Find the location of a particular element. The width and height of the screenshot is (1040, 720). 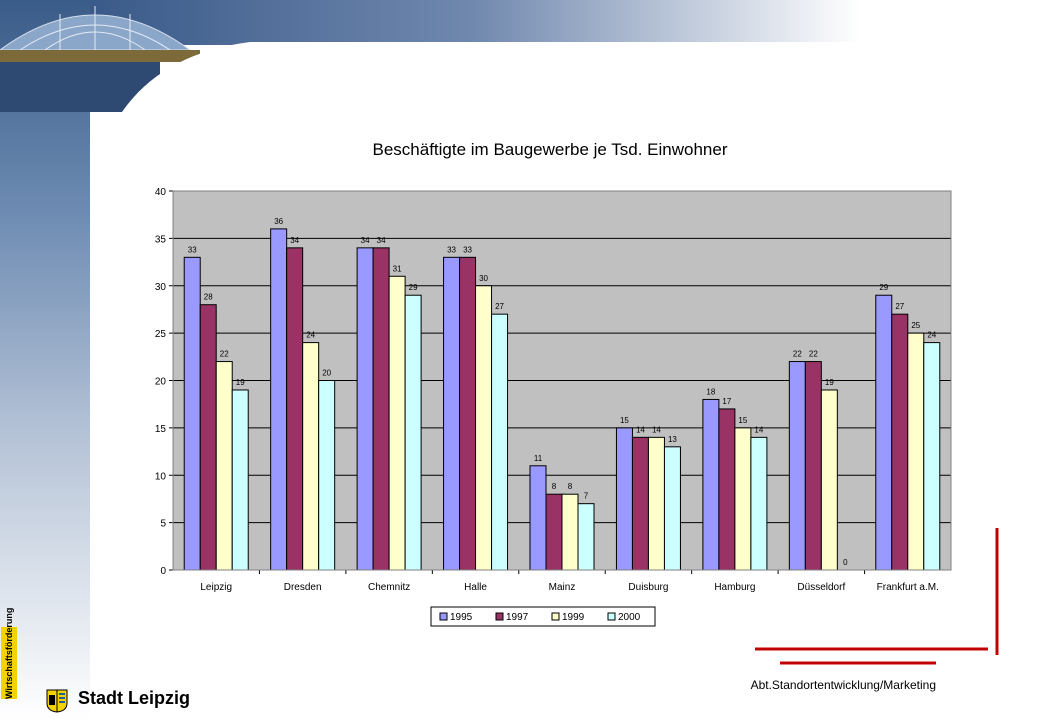

bar-2000-Leipzig is located at coordinates (240, 480).